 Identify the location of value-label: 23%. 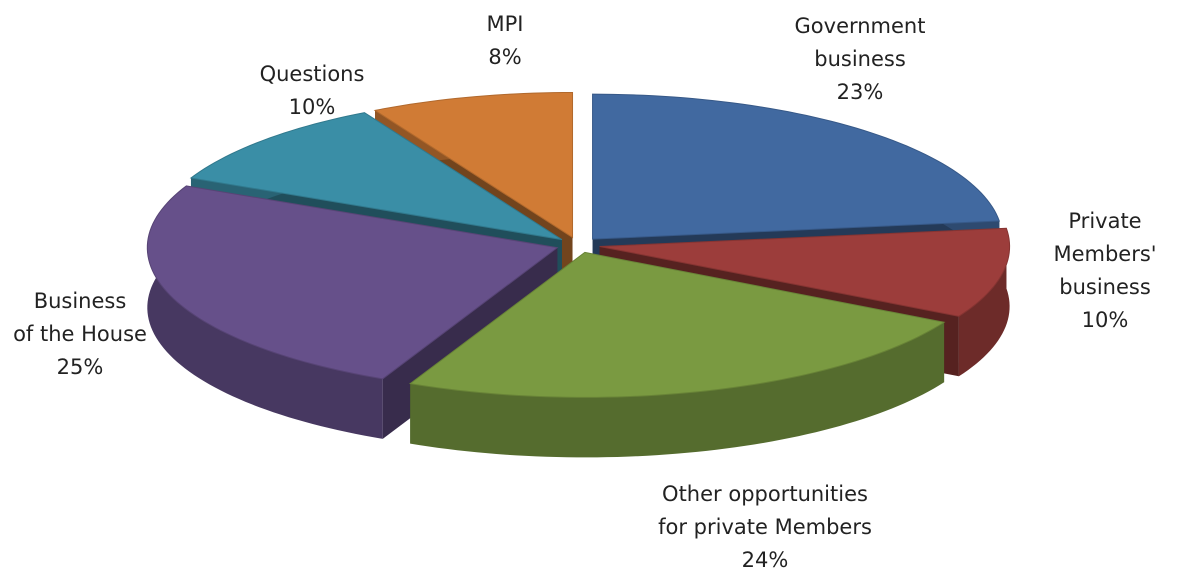
(860, 92).